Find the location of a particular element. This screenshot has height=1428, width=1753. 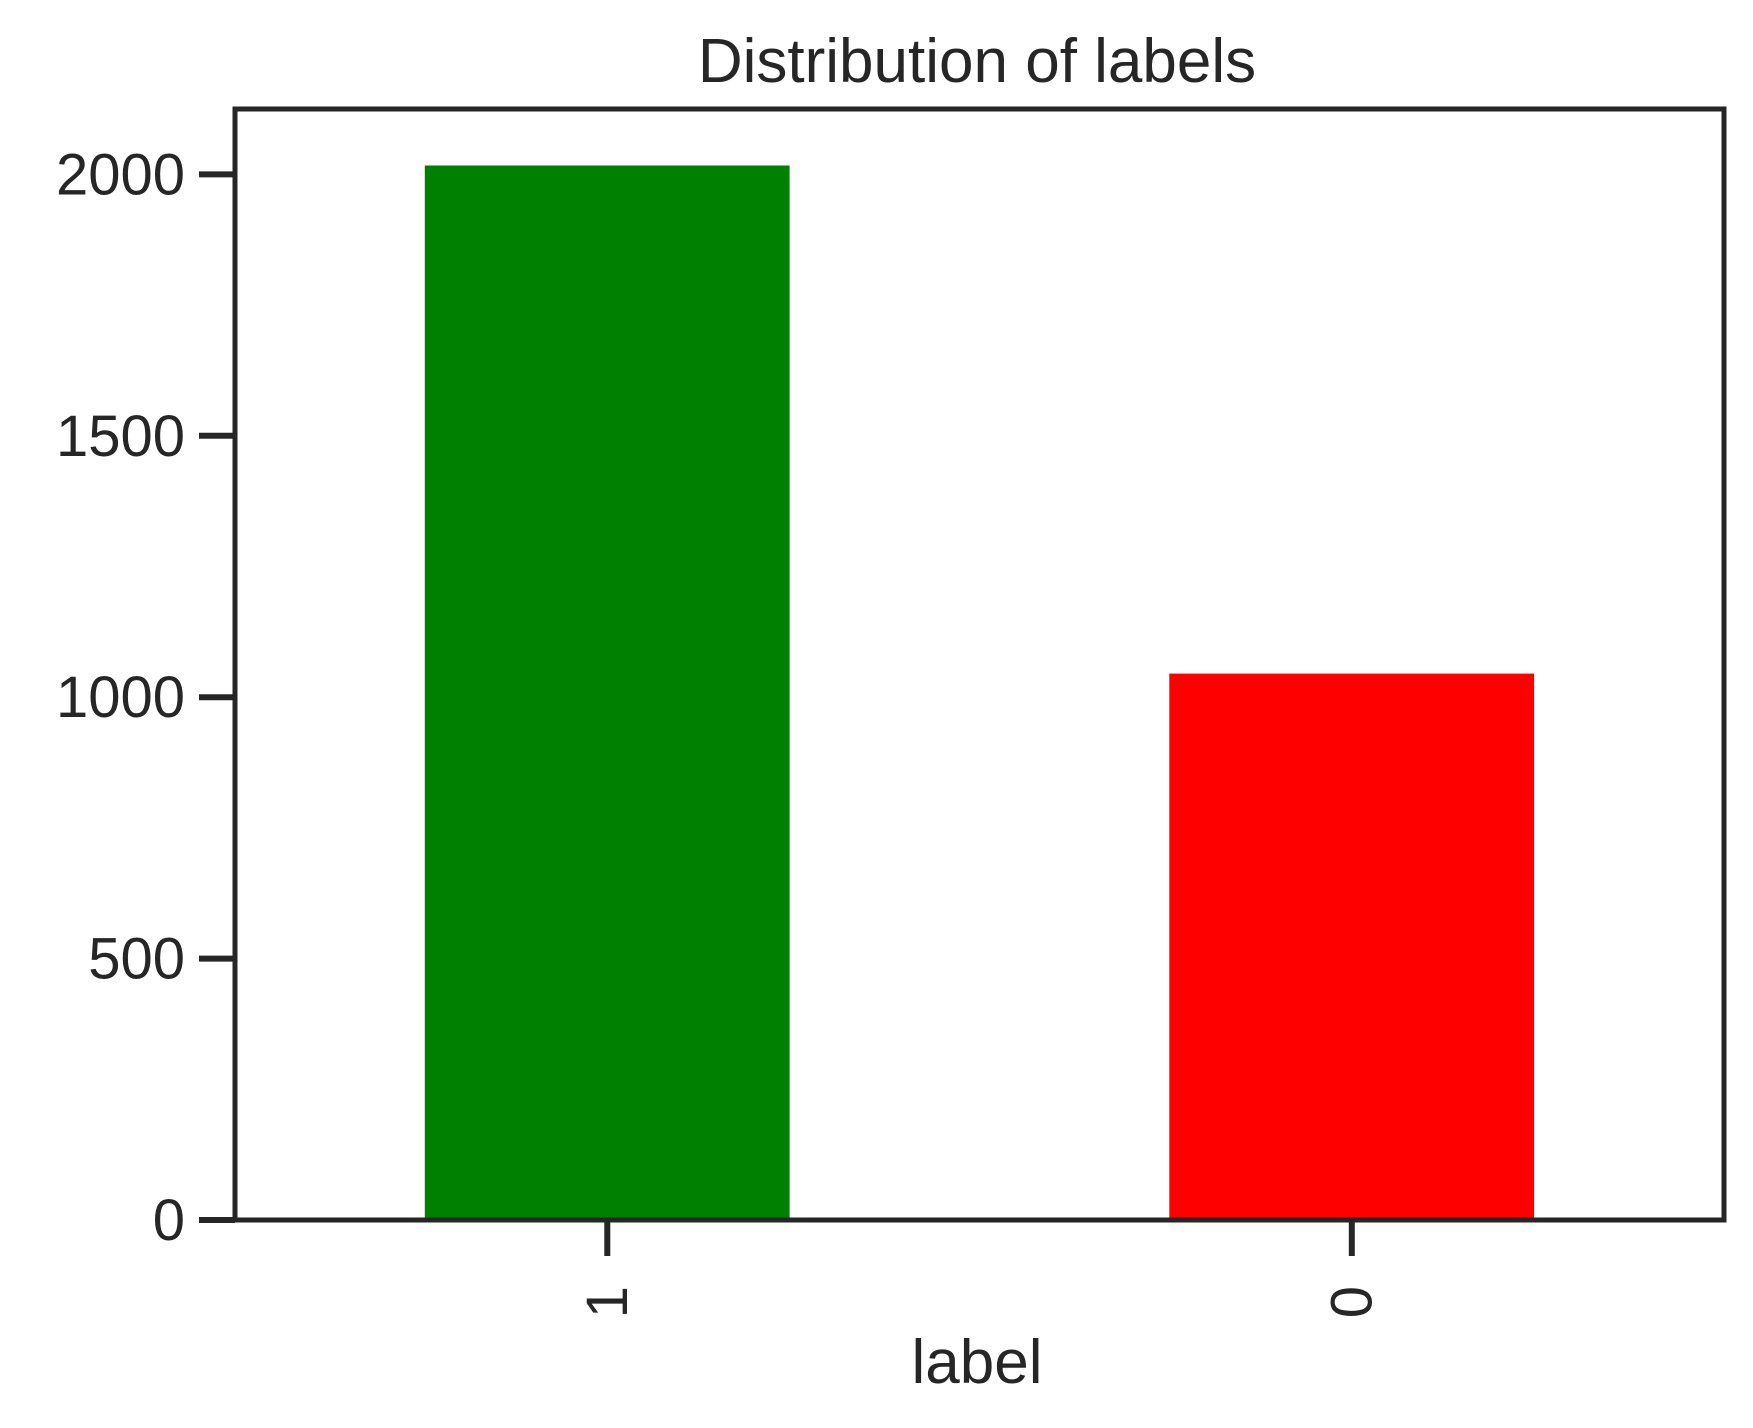

x-tick-label-0: 0 is located at coordinates (1351, 1302).